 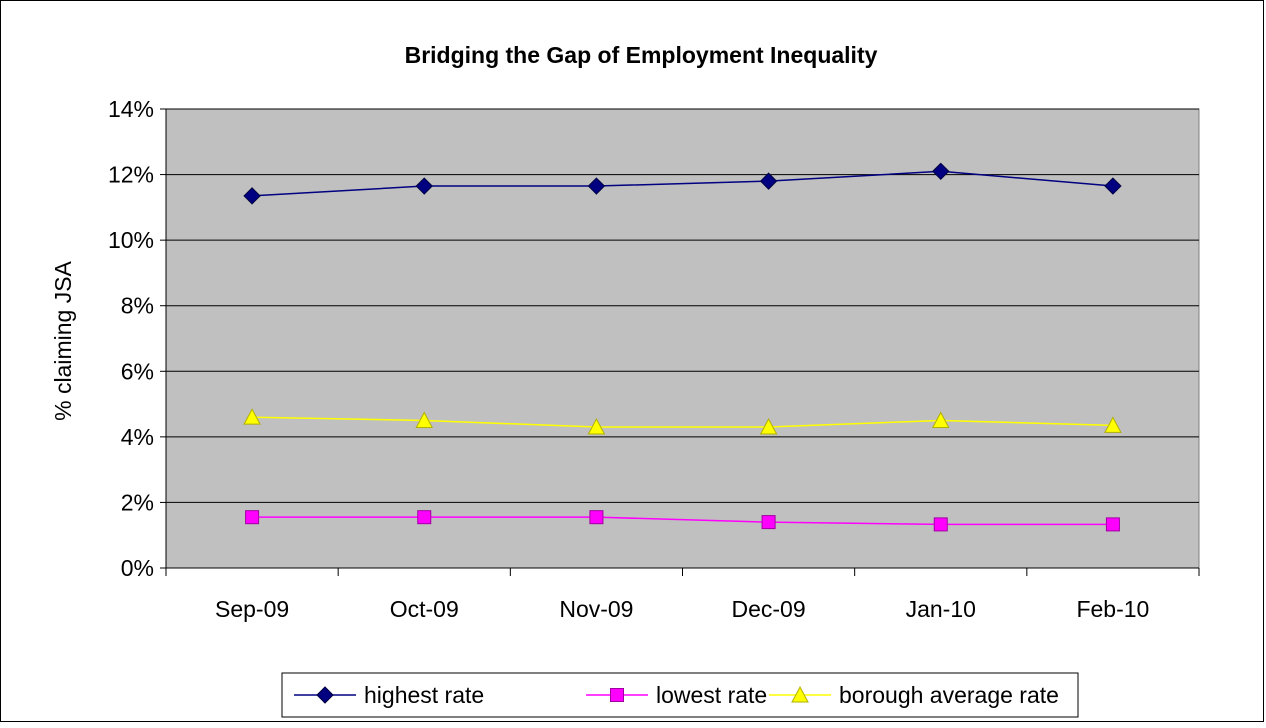 I want to click on series-line-lowest-rate, so click(x=682, y=521).